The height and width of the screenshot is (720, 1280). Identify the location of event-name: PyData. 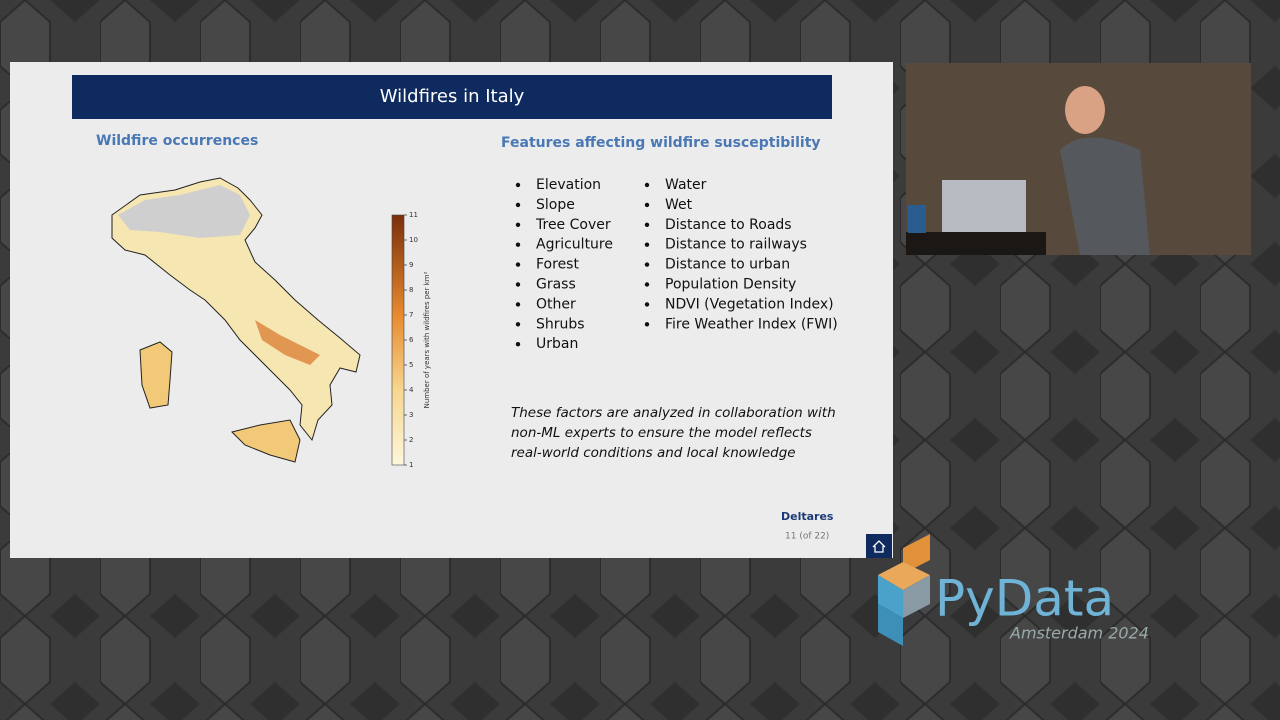
(1024, 599).